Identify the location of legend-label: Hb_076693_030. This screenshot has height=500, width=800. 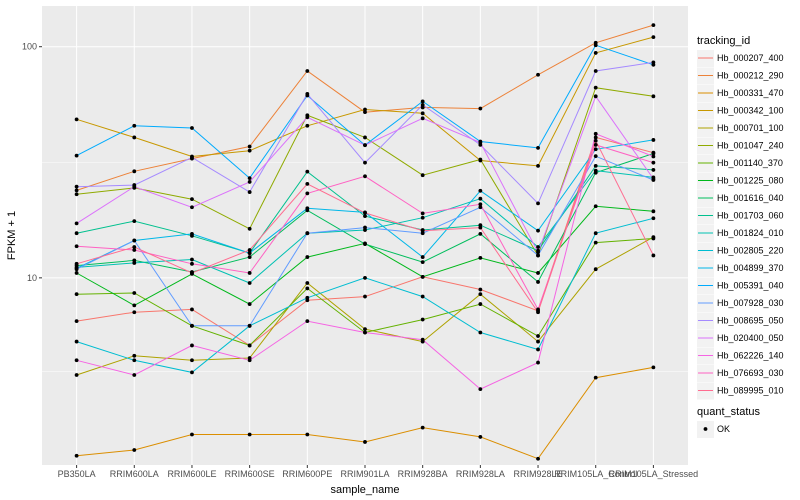
(750, 373).